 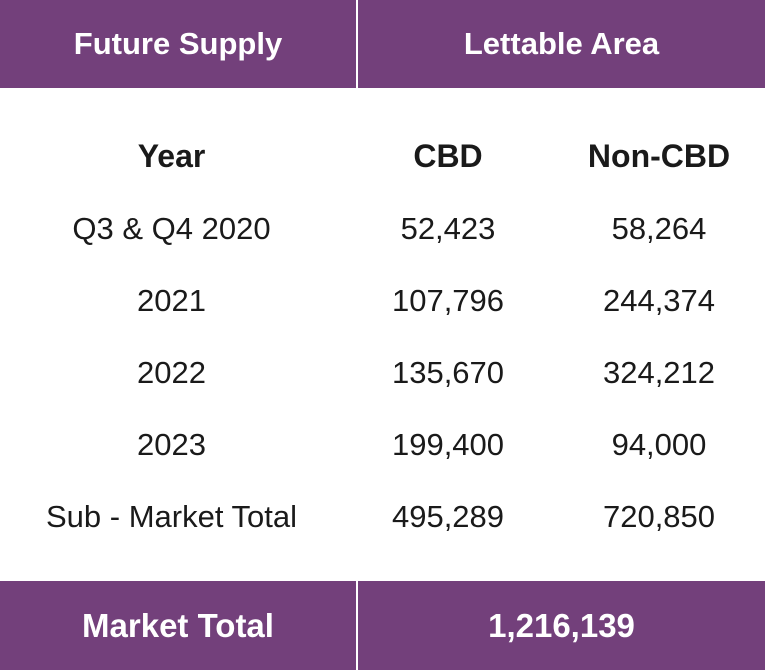 What do you see at coordinates (659, 155) in the screenshot?
I see `column-header-non-cbd: Non-CBD` at bounding box center [659, 155].